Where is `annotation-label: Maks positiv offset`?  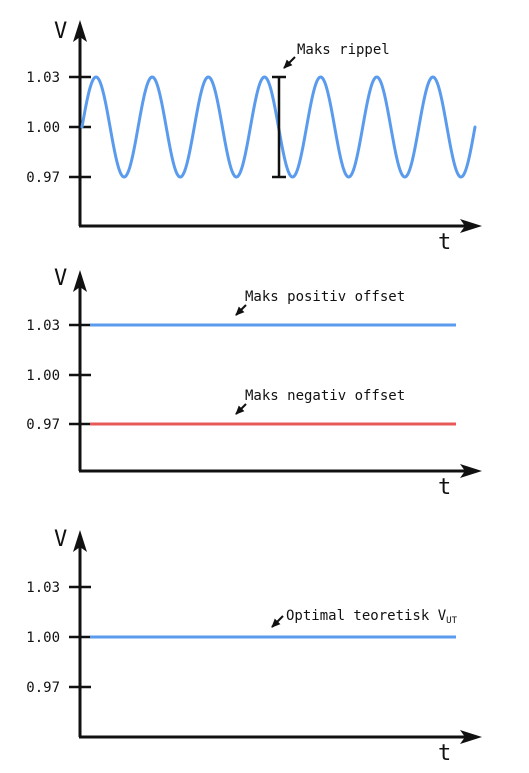
annotation-label: Maks positiv offset is located at coordinates (325, 297).